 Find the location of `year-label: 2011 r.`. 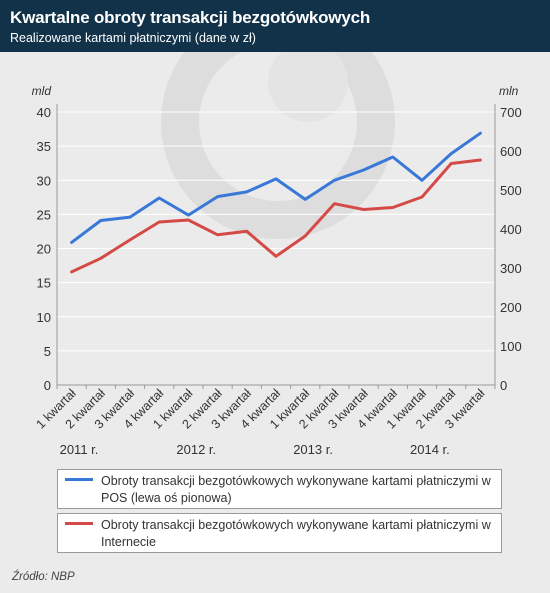

year-label: 2011 r. is located at coordinates (79, 449).